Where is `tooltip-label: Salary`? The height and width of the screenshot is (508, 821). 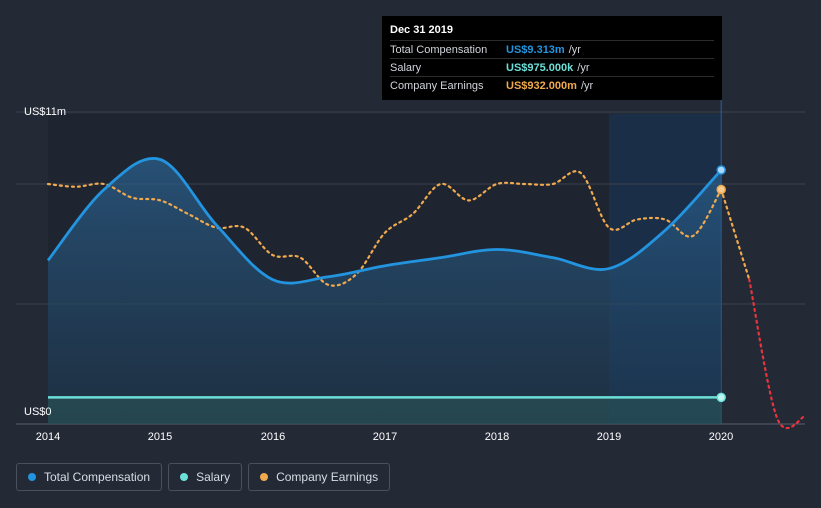 tooltip-label: Salary is located at coordinates (406, 67).